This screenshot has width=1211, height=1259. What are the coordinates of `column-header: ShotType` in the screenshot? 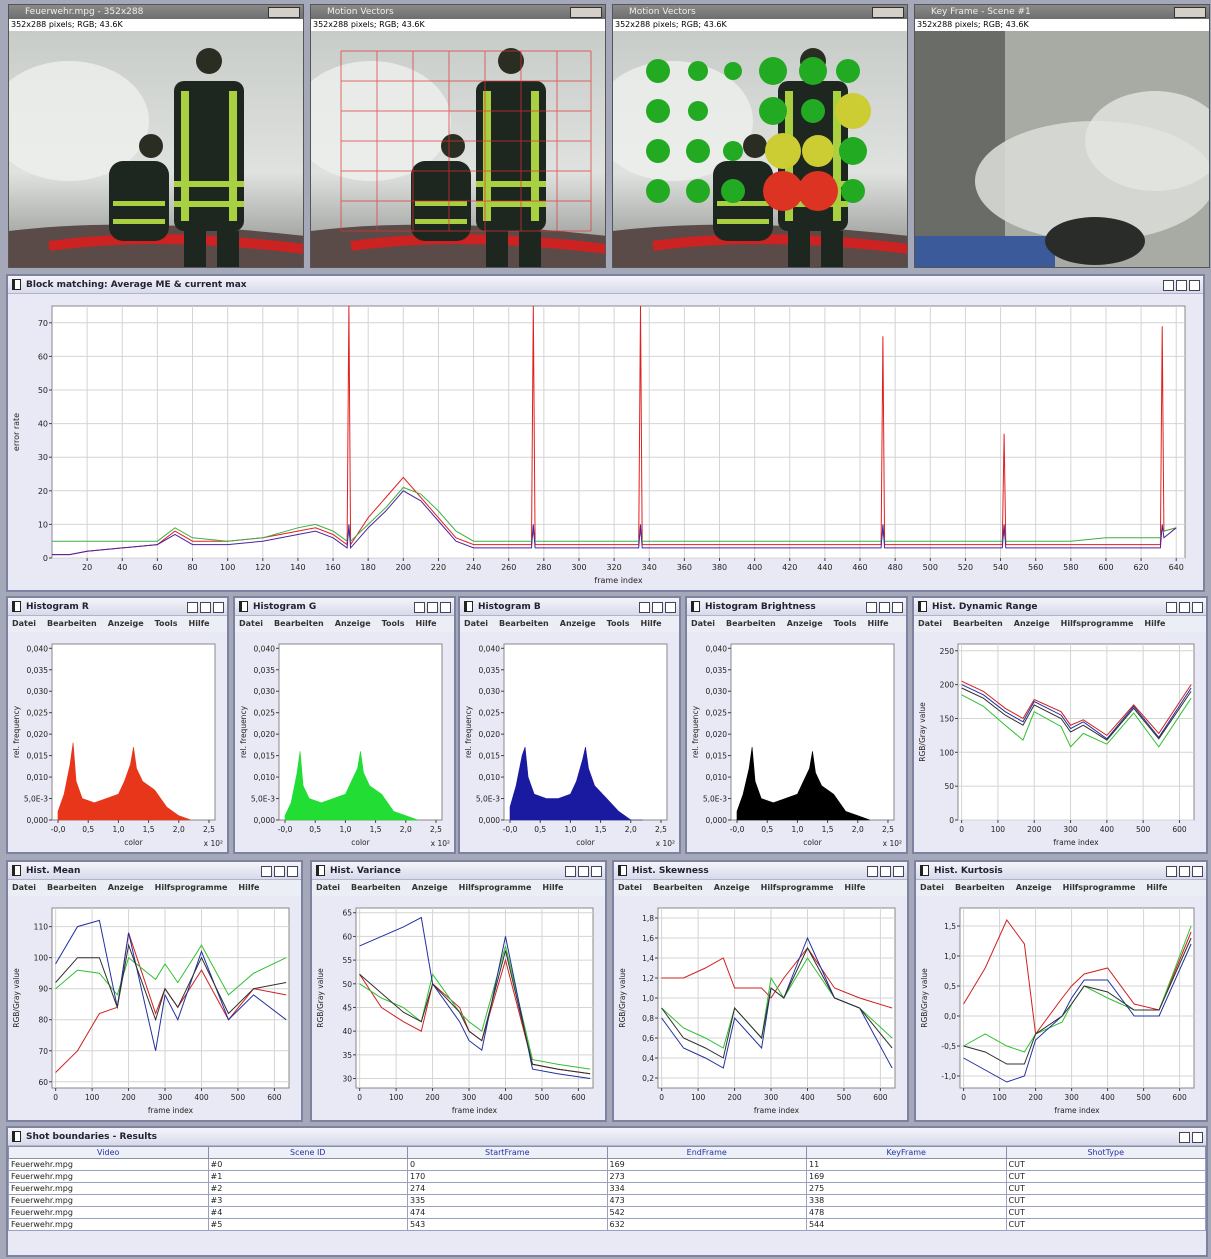 It's located at (1105, 1152).